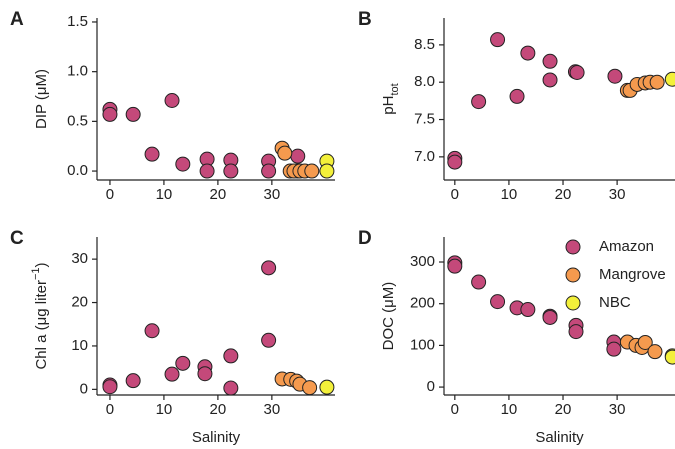 The height and width of the screenshot is (449, 675). What do you see at coordinates (395, 89) in the screenshot?
I see `y-label-sub: tot` at bounding box center [395, 89].